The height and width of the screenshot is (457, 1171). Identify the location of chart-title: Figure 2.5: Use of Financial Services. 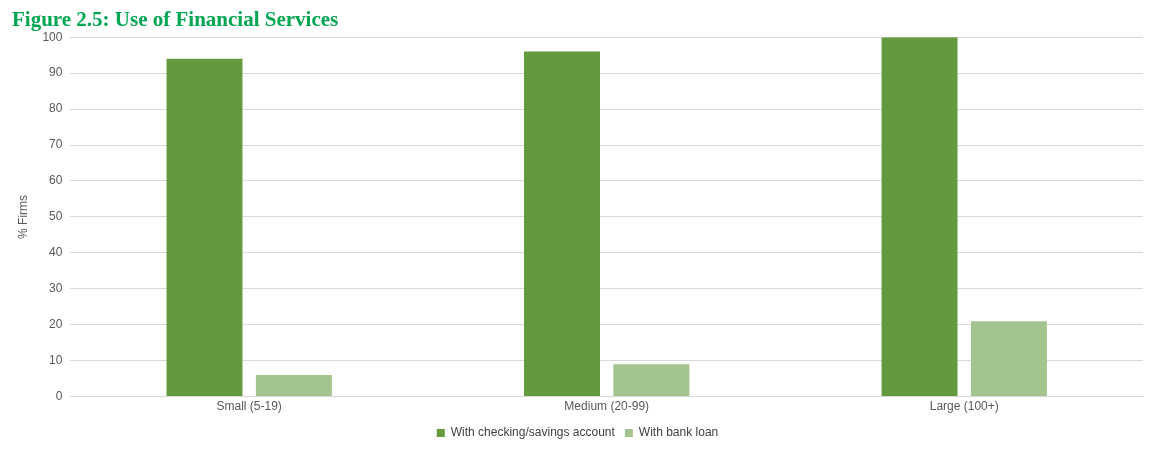
(175, 19).